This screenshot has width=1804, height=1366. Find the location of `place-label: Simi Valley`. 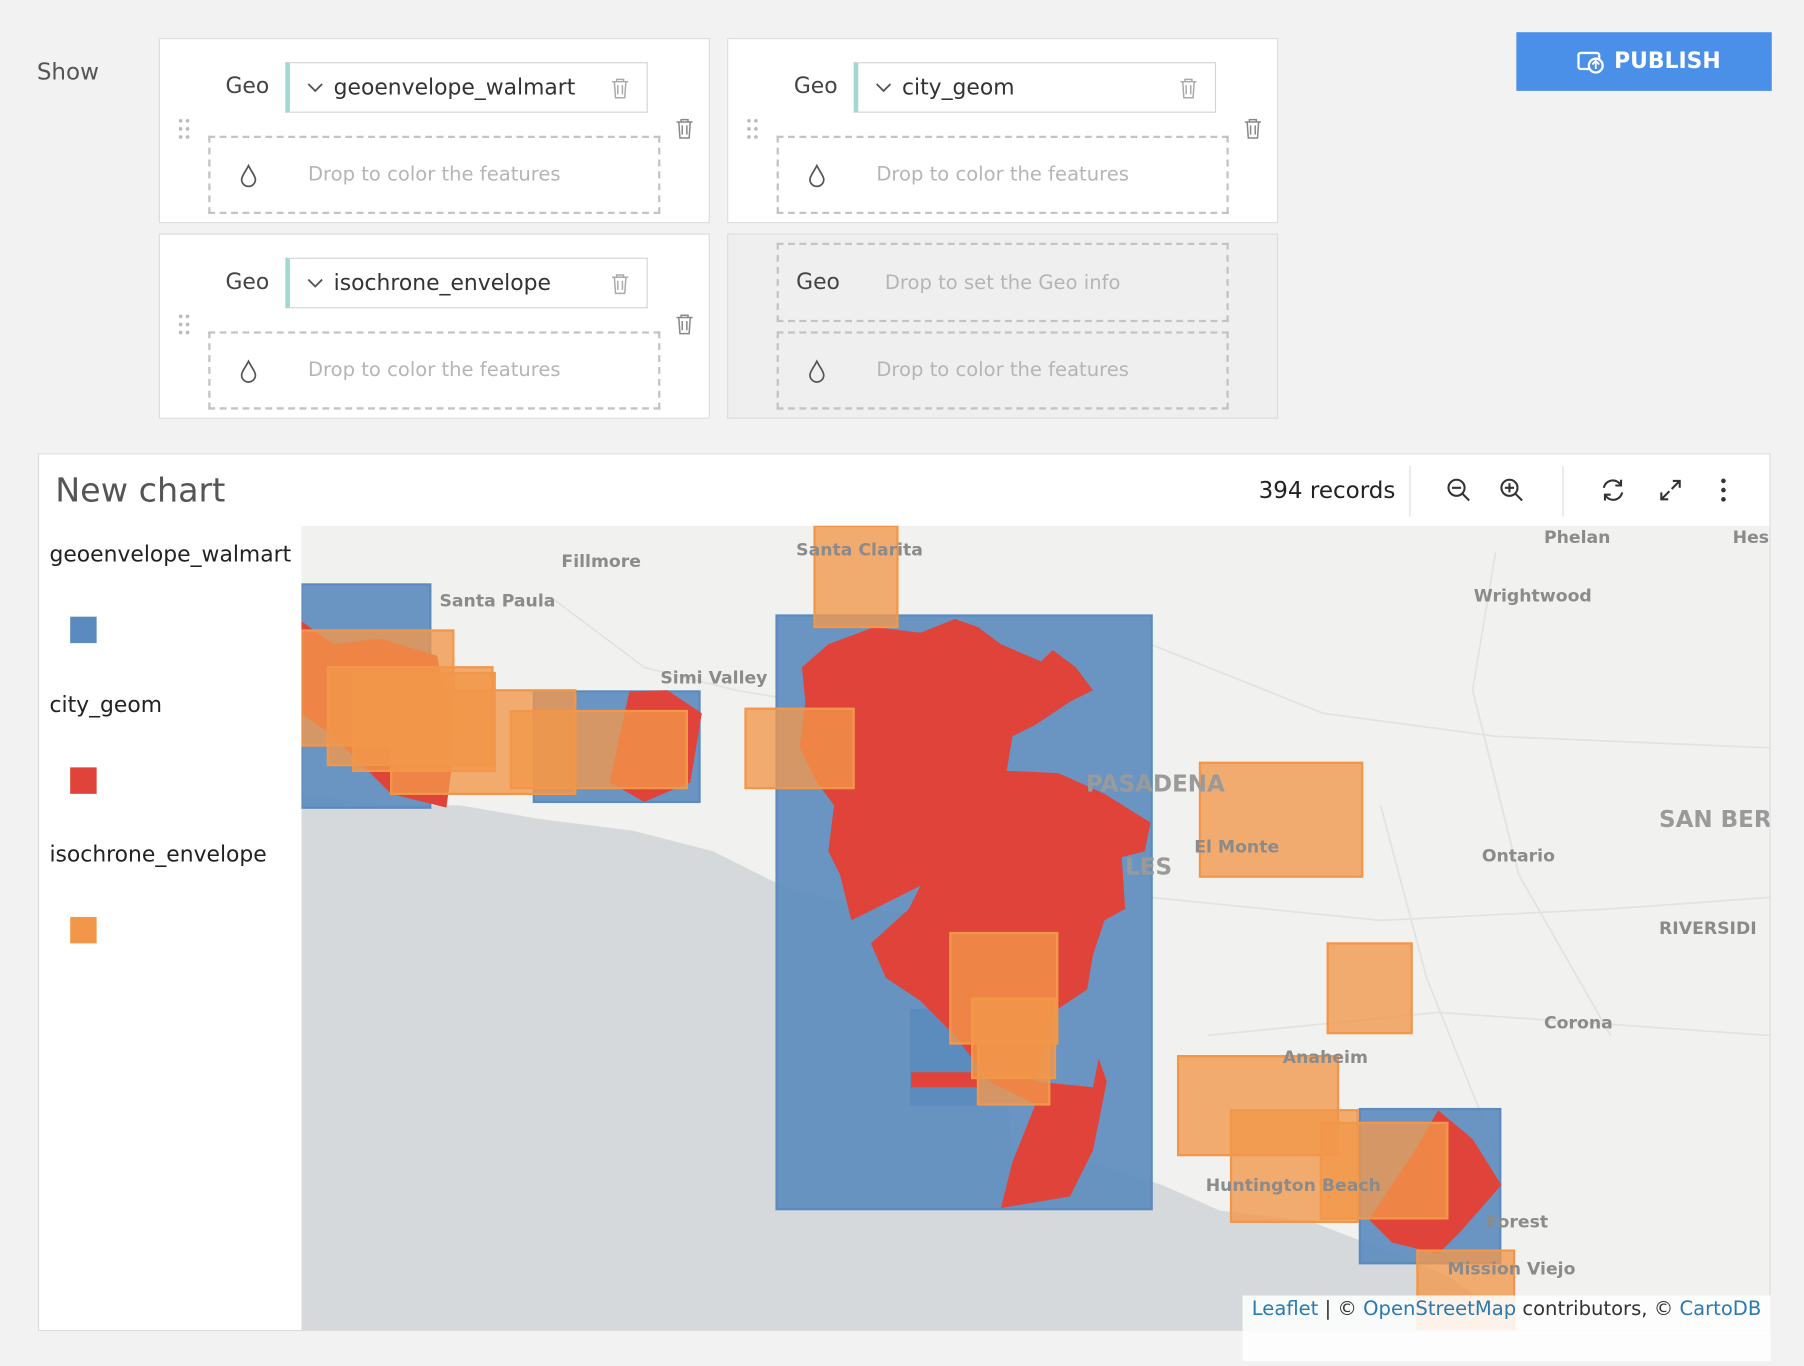

place-label: Simi Valley is located at coordinates (713, 678).